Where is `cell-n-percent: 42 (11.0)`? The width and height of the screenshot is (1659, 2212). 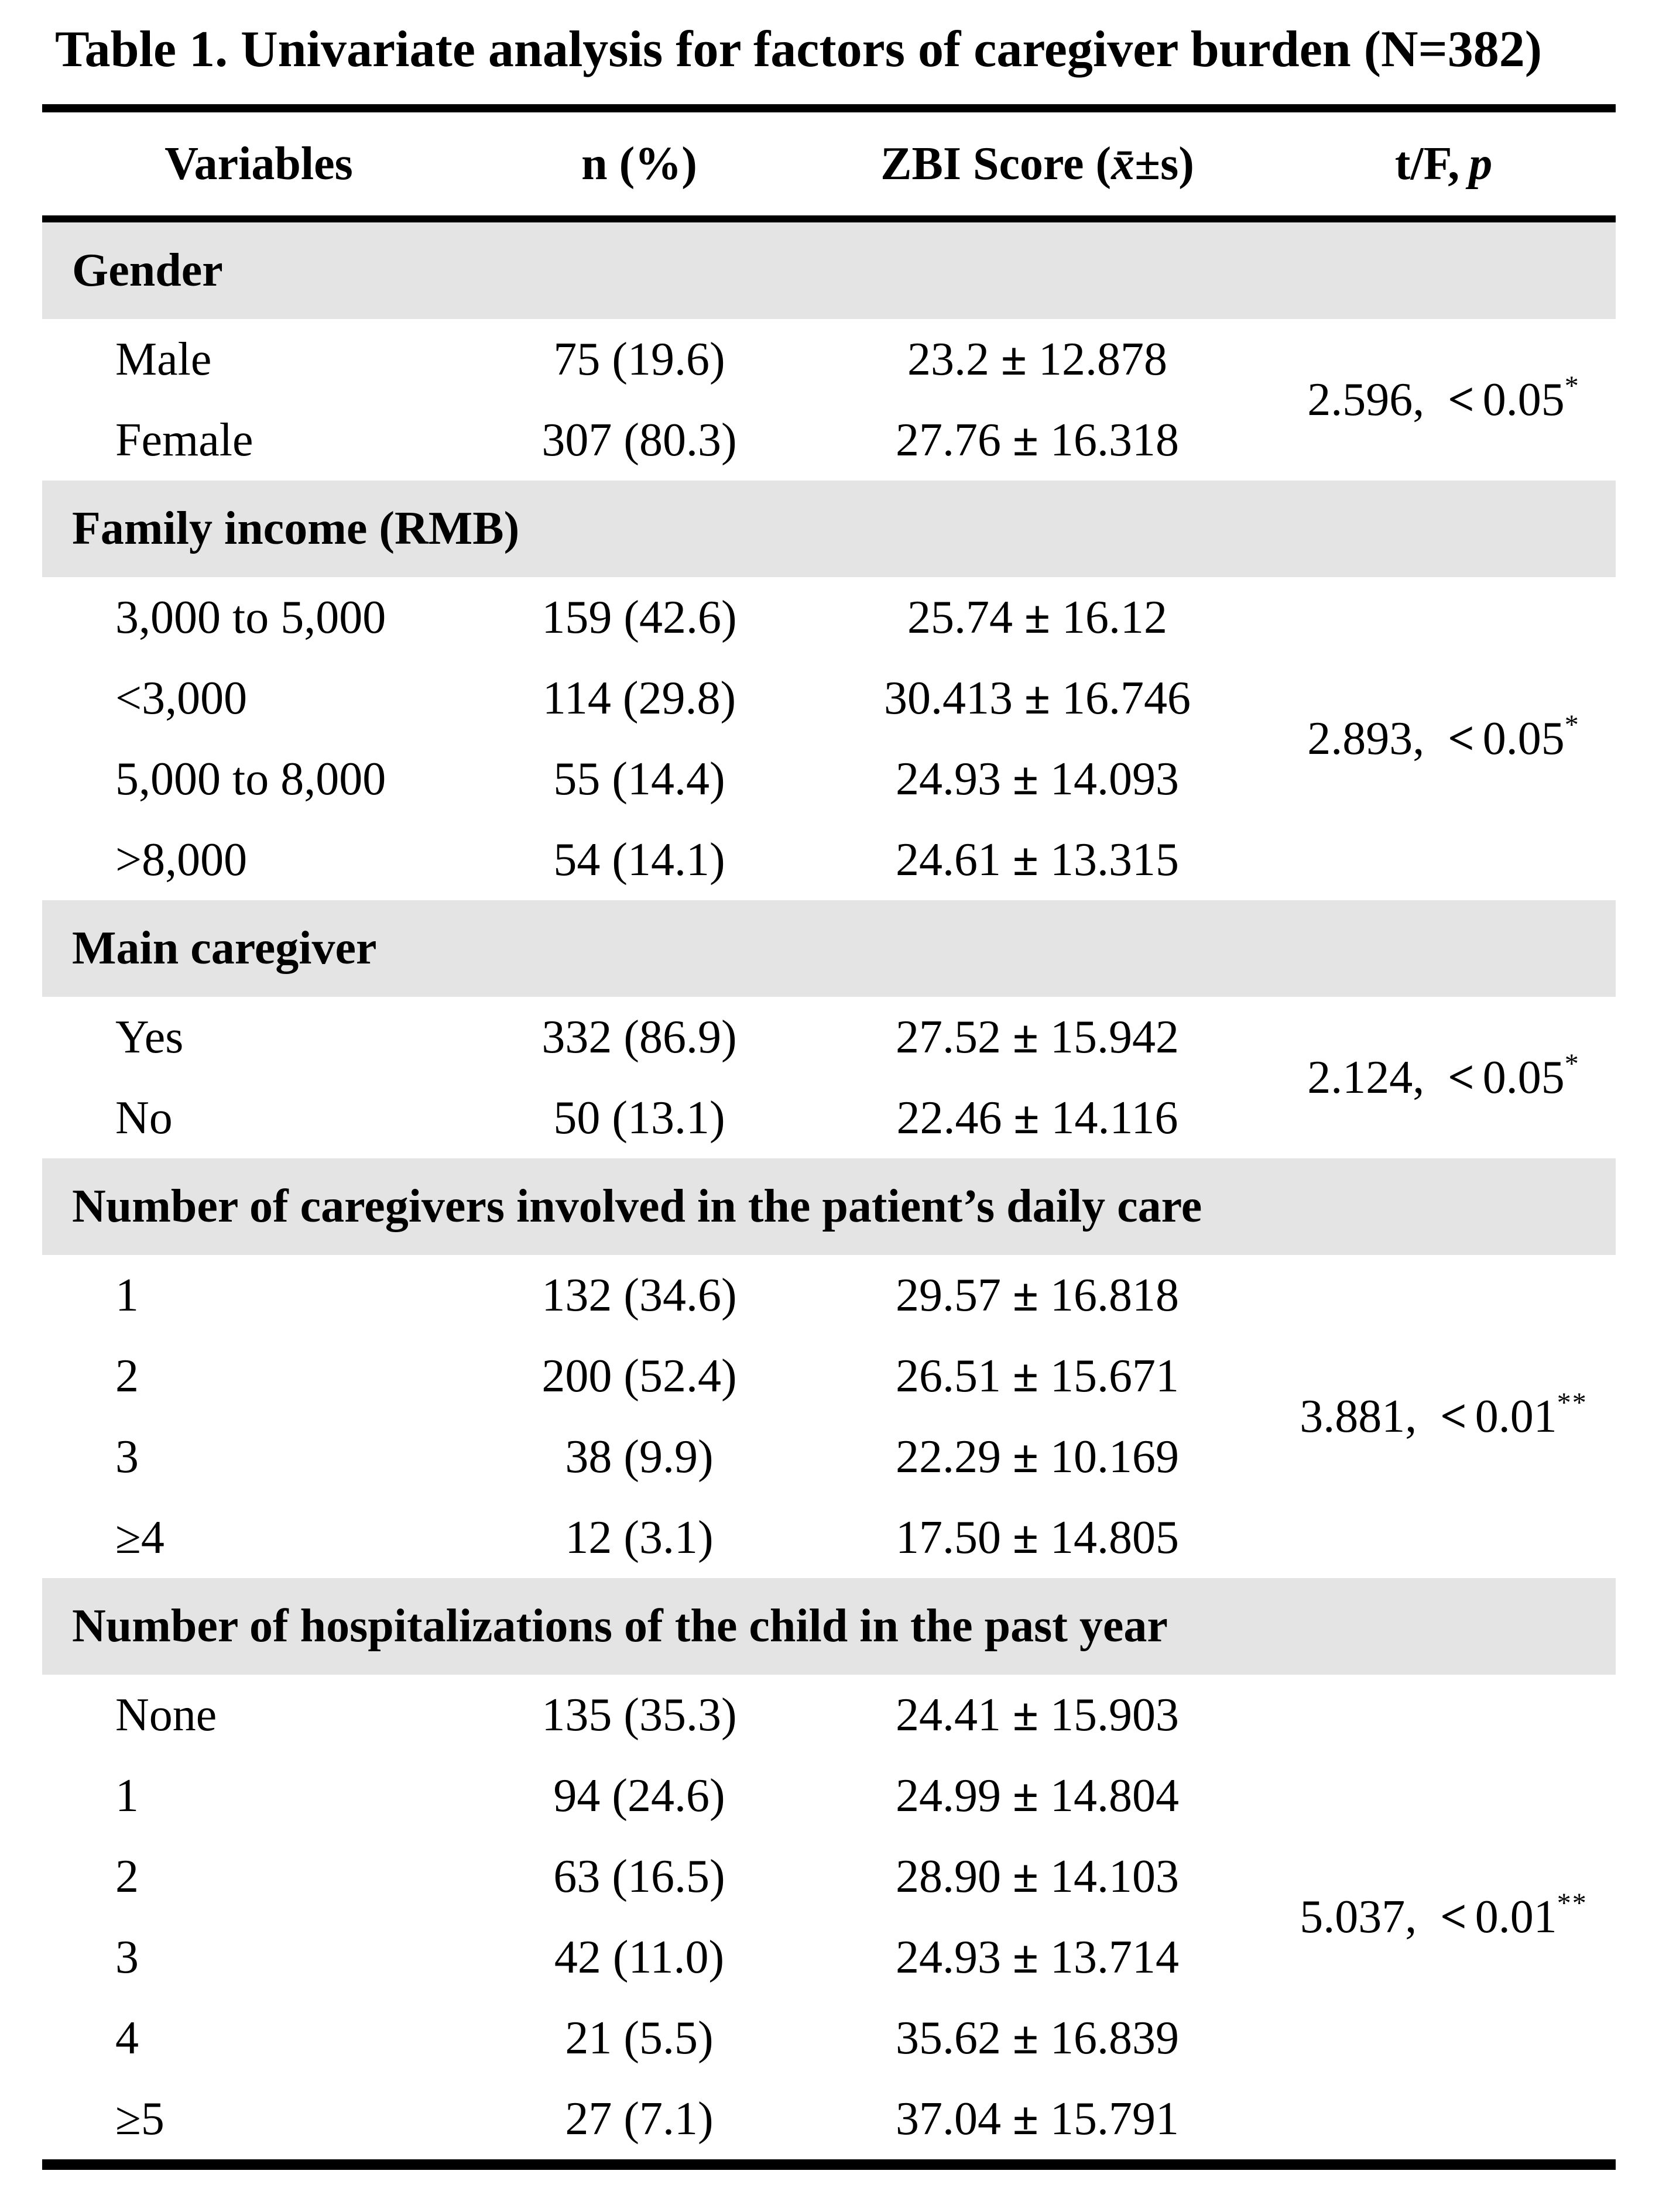 cell-n-percent: 42 (11.0) is located at coordinates (639, 1957).